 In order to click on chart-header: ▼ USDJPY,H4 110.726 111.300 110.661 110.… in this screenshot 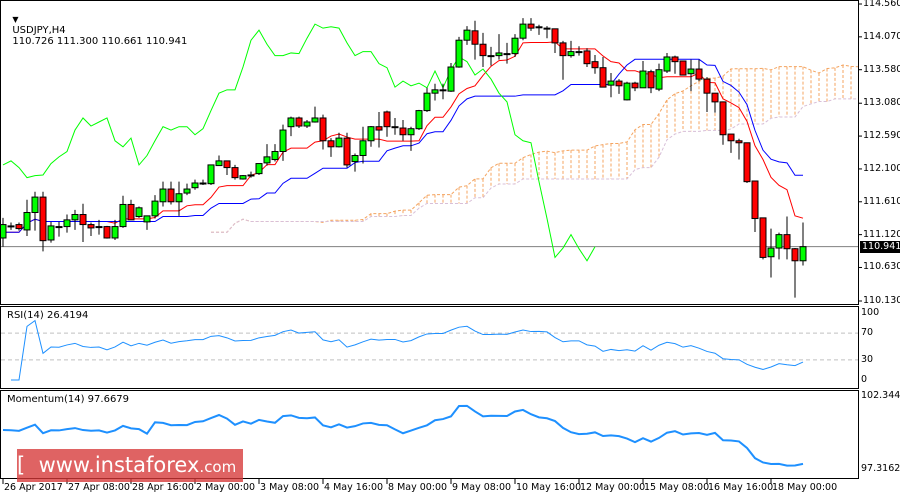, I will do `click(96, 25)`.